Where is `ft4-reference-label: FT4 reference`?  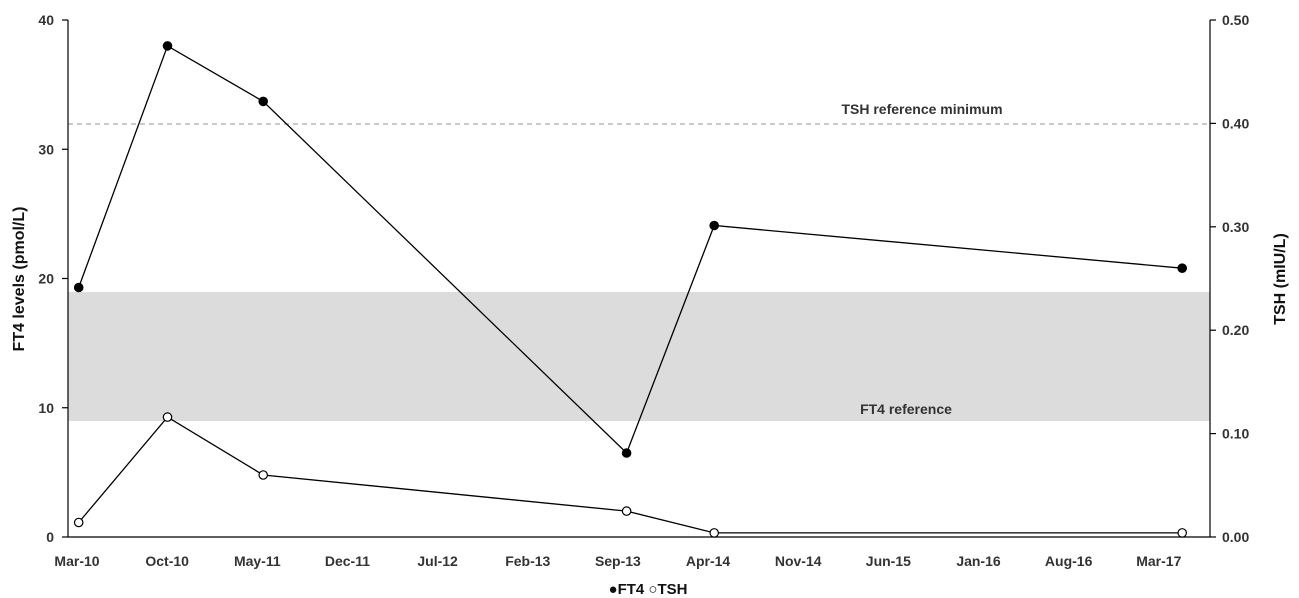
ft4-reference-label: FT4 reference is located at coordinates (906, 409).